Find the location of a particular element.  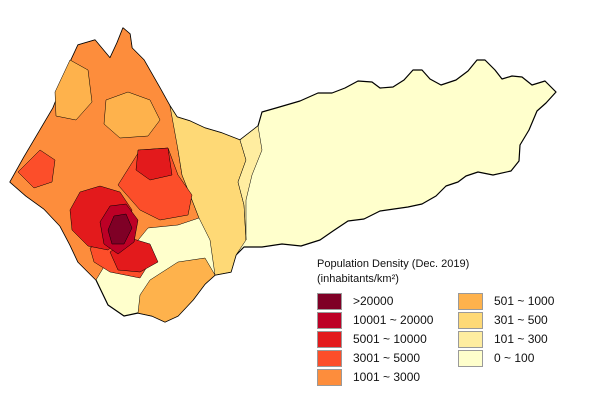

legend-item: 0 ~ 100 is located at coordinates (496, 358).